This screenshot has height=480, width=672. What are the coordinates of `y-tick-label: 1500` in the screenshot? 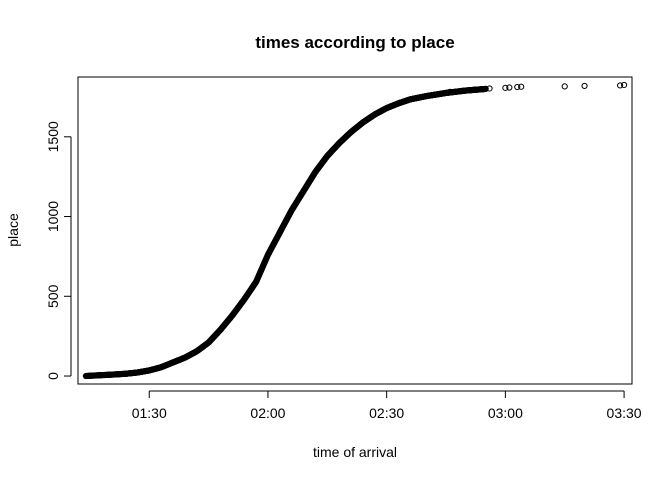 It's located at (53, 136).